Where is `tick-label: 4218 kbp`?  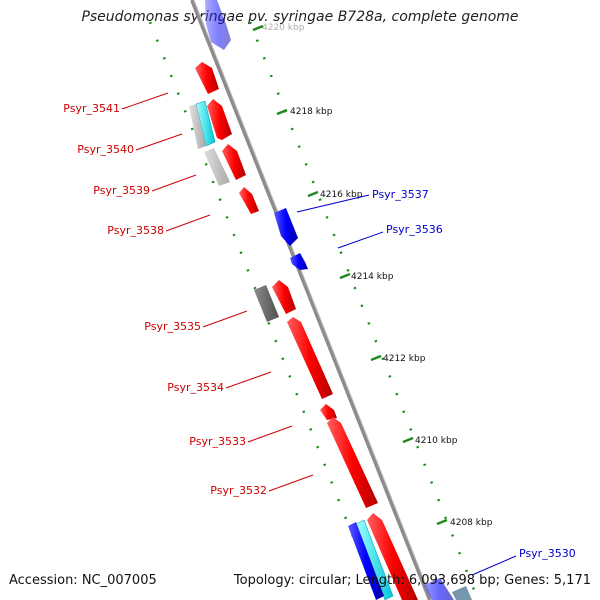 tick-label: 4218 kbp is located at coordinates (311, 112).